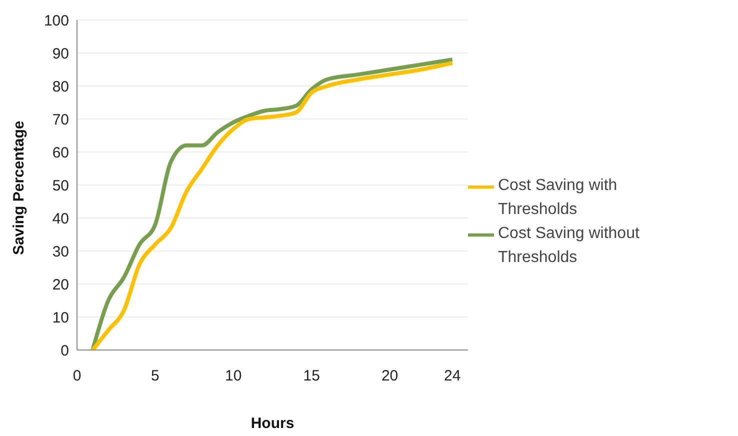 The image size is (738, 436). Describe the element at coordinates (60, 317) in the screenshot. I see `y-tick-label: 10` at that location.